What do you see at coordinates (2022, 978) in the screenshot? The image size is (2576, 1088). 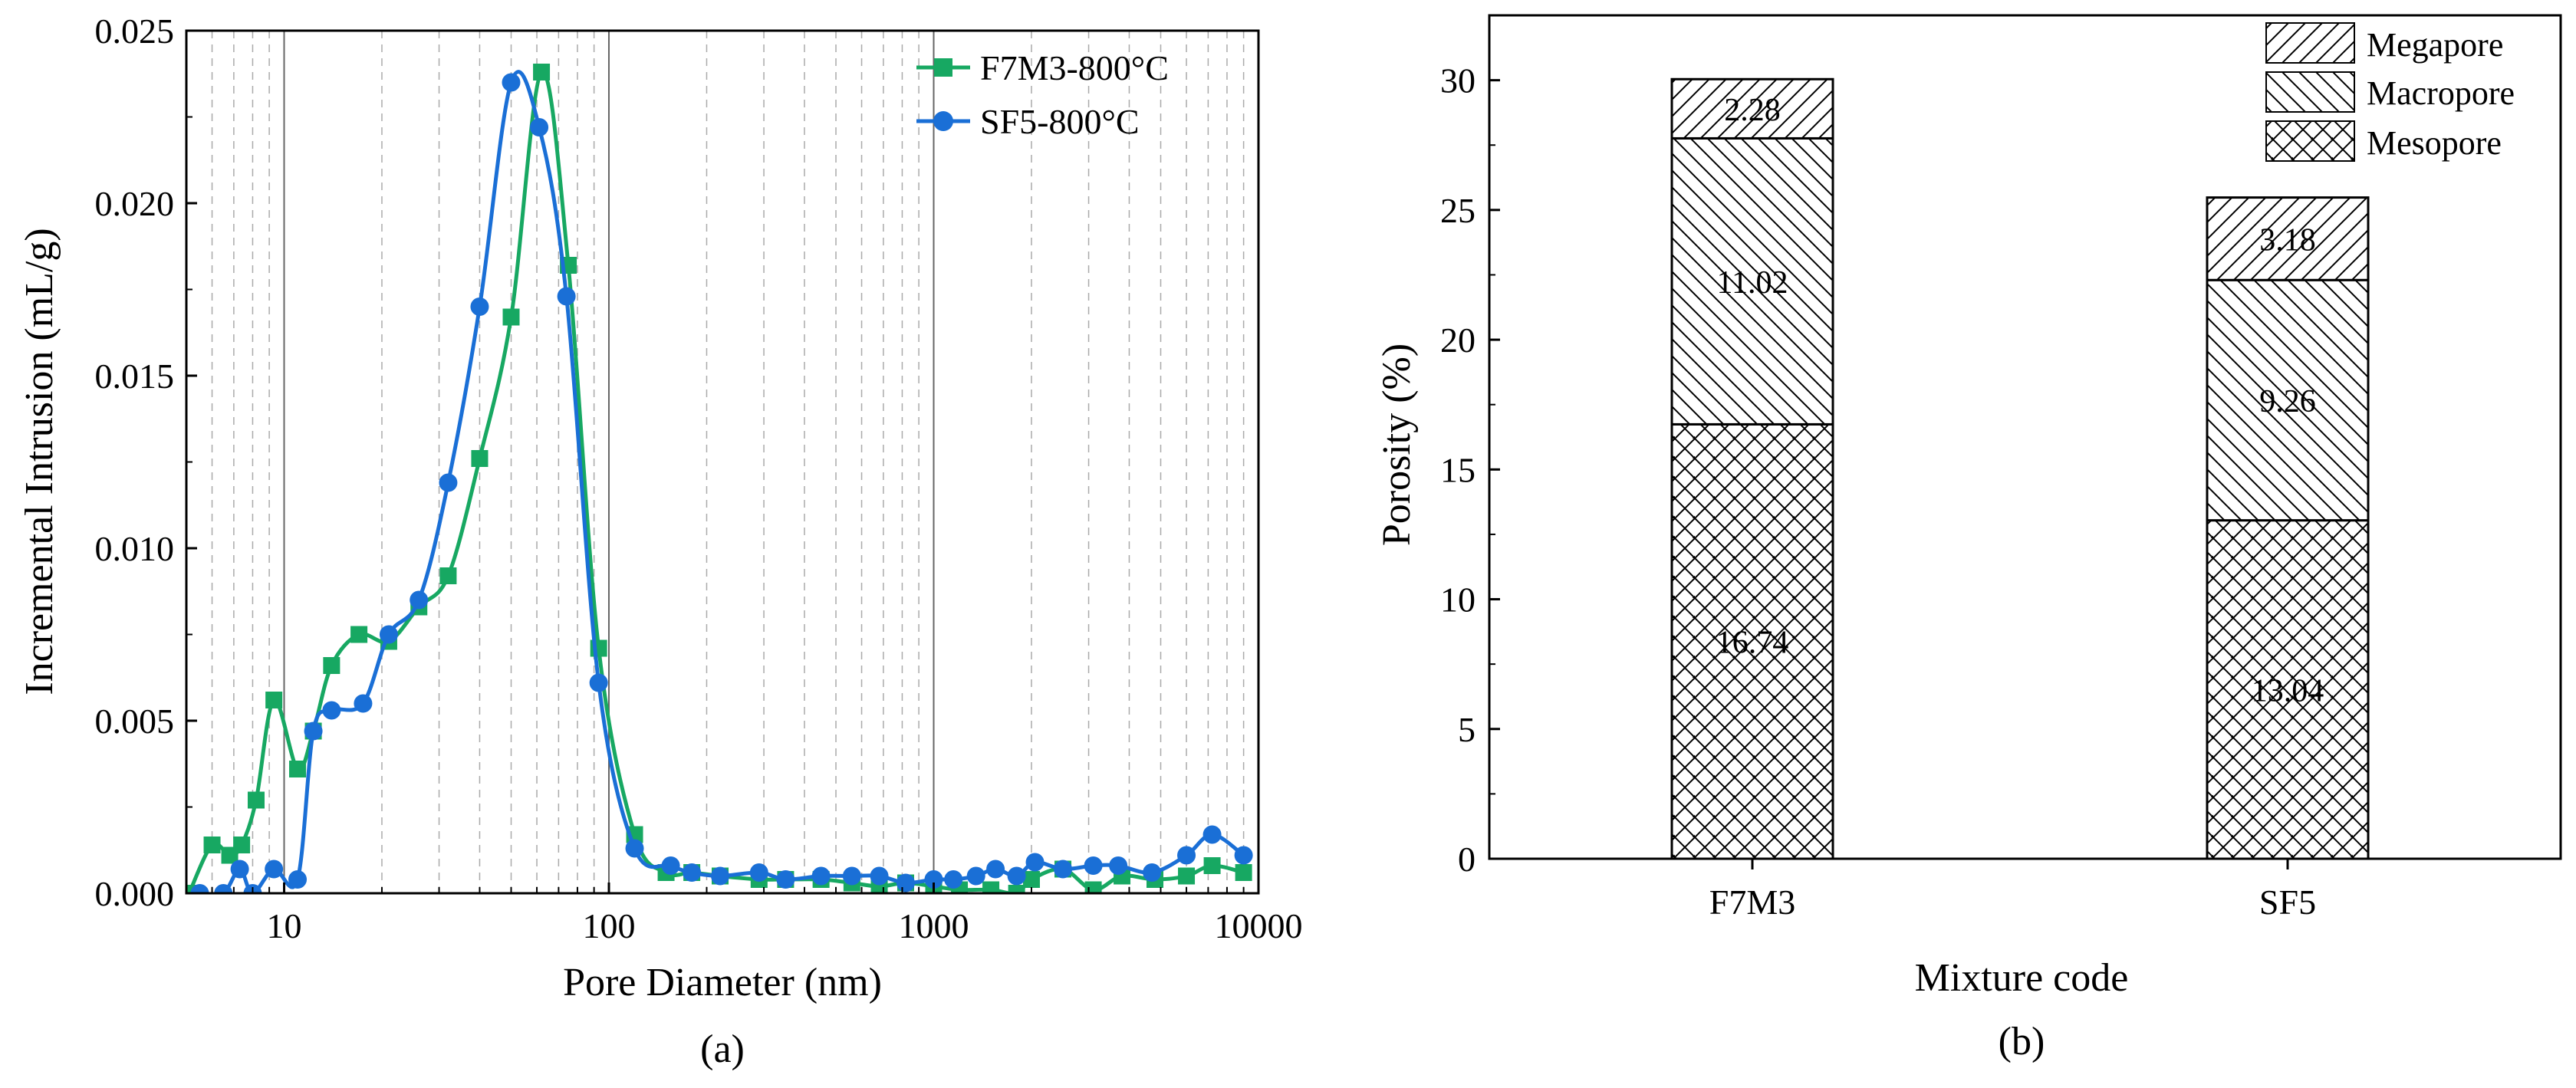 I see `b-x-axis-title: Mixture code` at bounding box center [2022, 978].